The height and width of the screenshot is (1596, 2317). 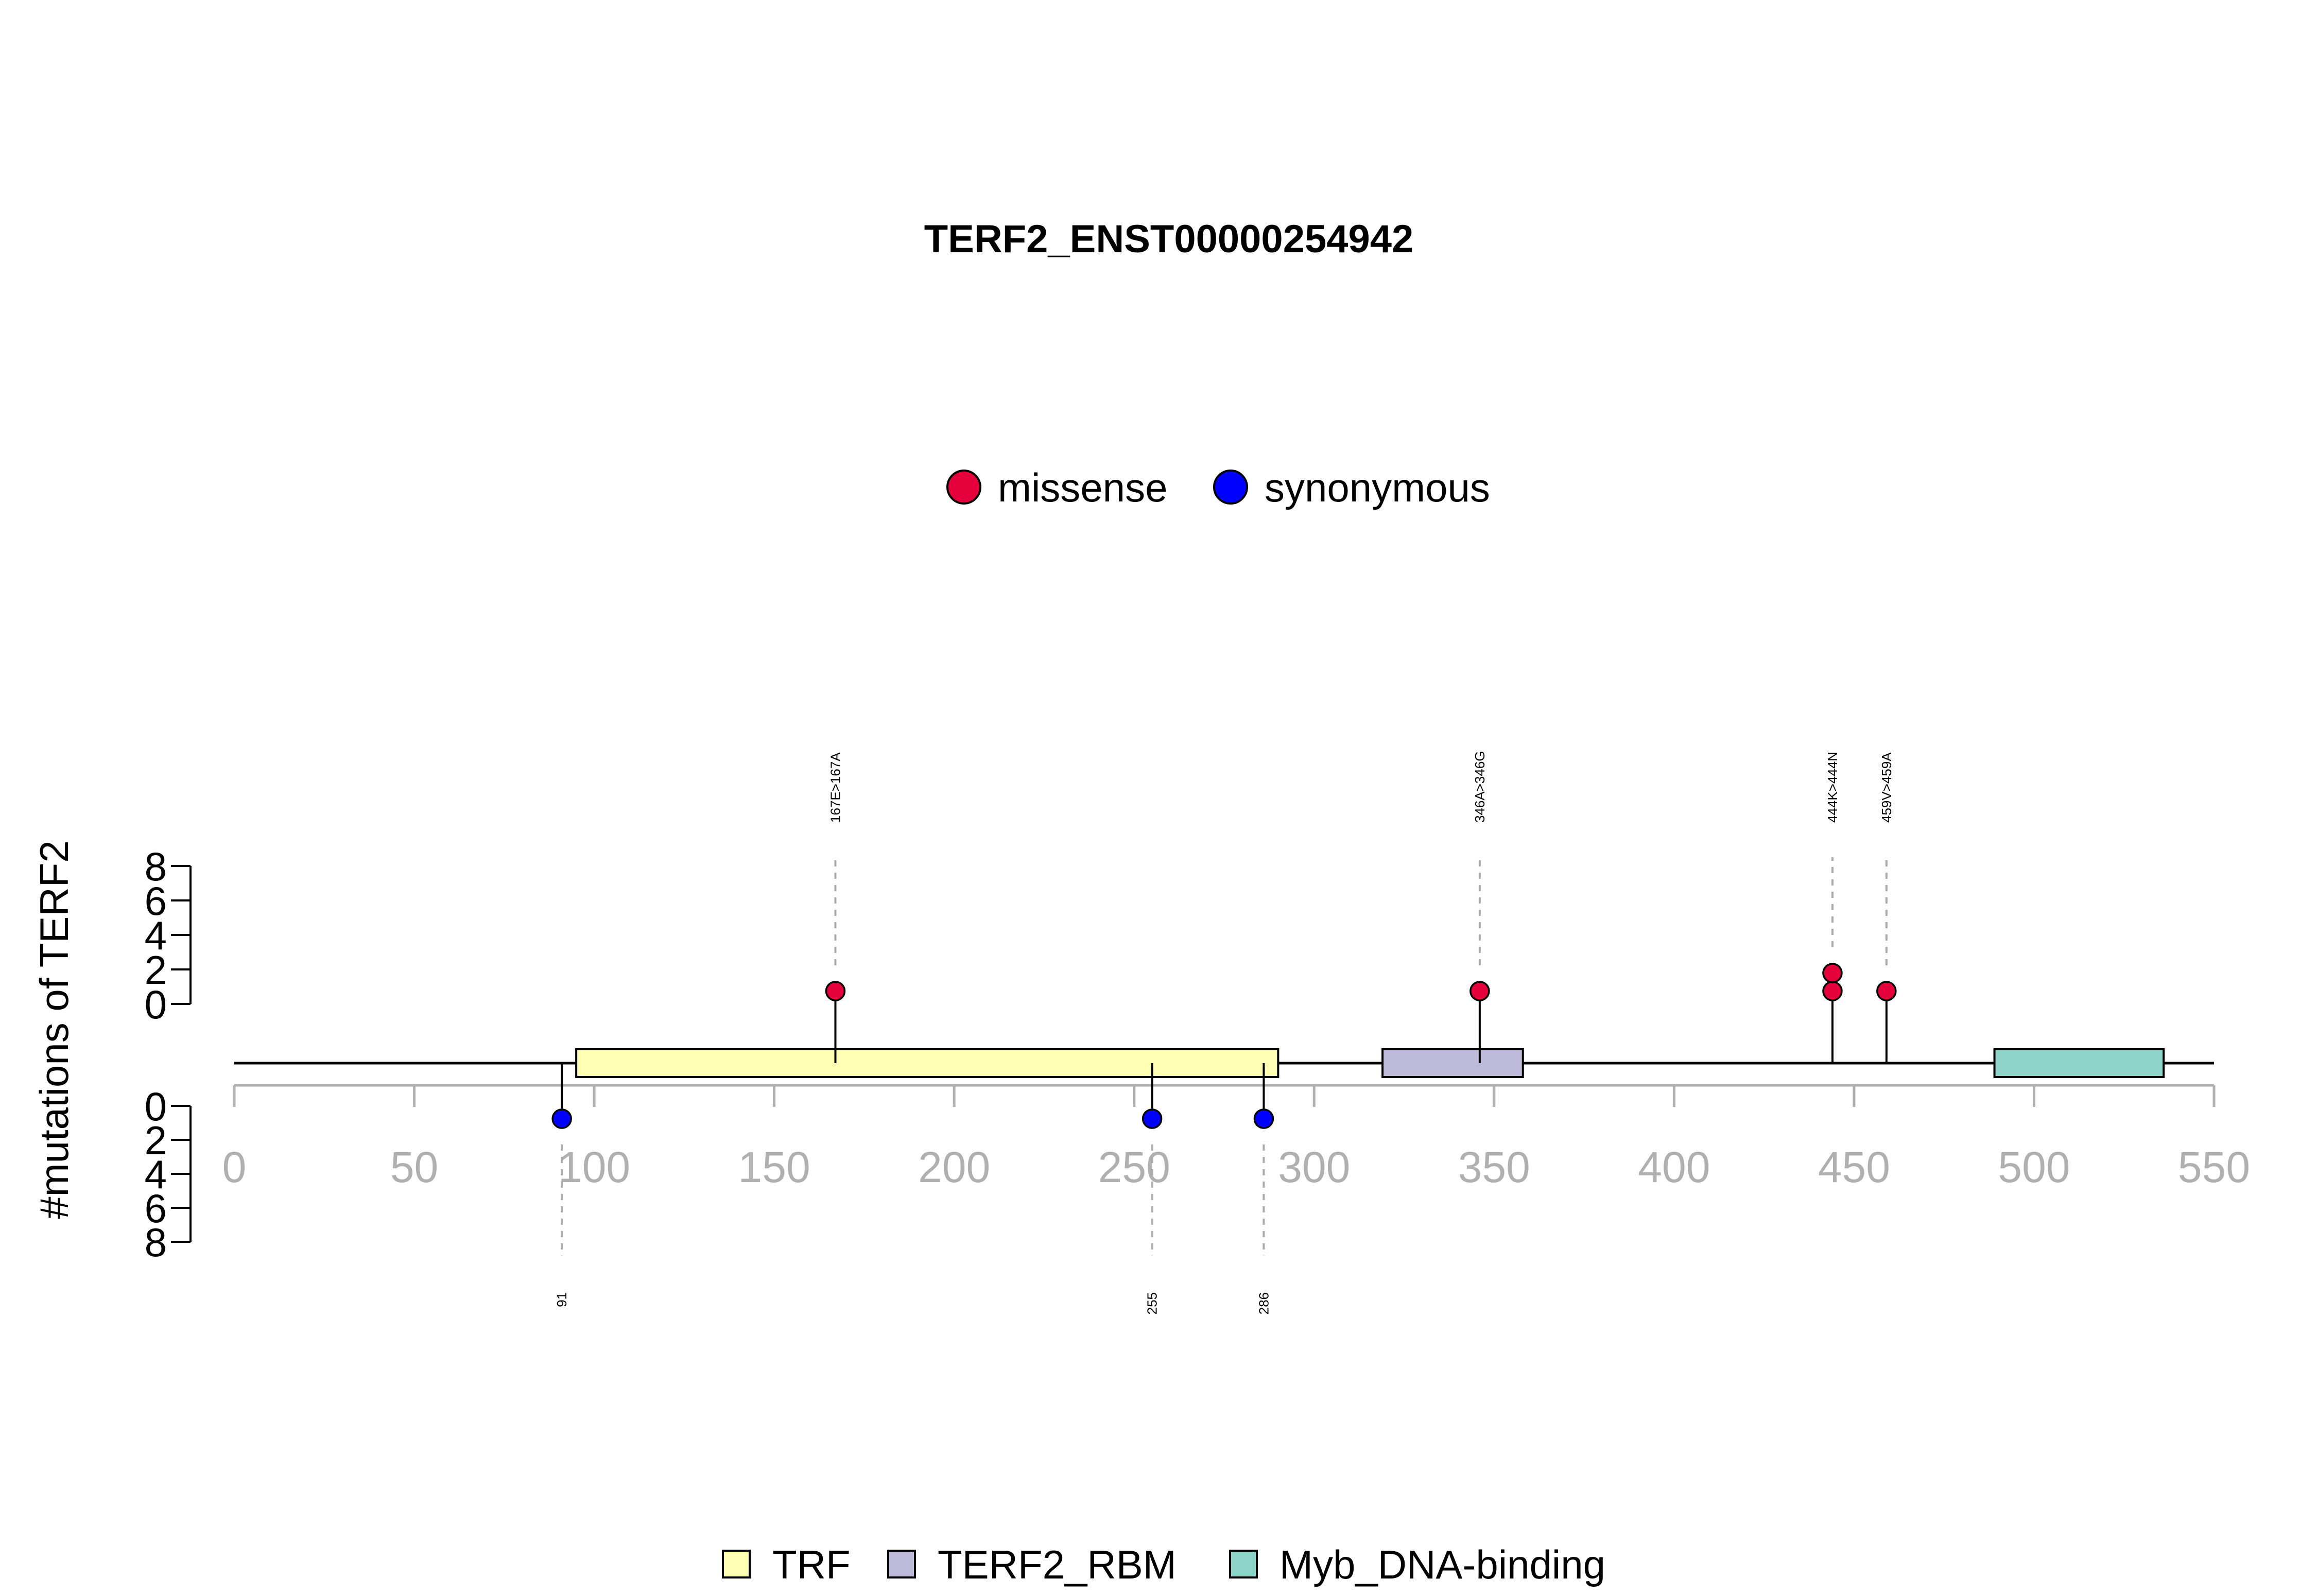 I want to click on legend-domain-TRF-label: TRF, so click(x=811, y=1565).